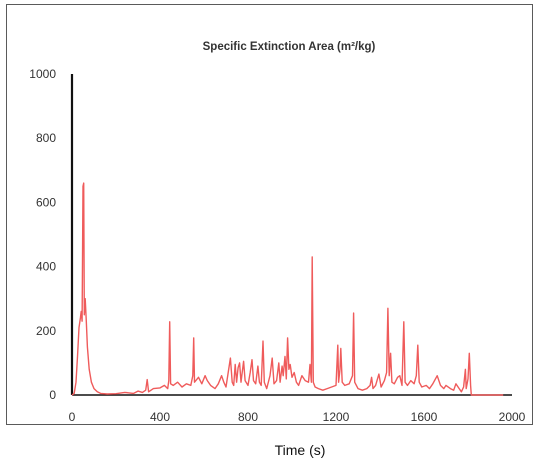 The width and height of the screenshot is (543, 465). What do you see at coordinates (52, 395) in the screenshot?
I see `y-tick-label: 0` at bounding box center [52, 395].